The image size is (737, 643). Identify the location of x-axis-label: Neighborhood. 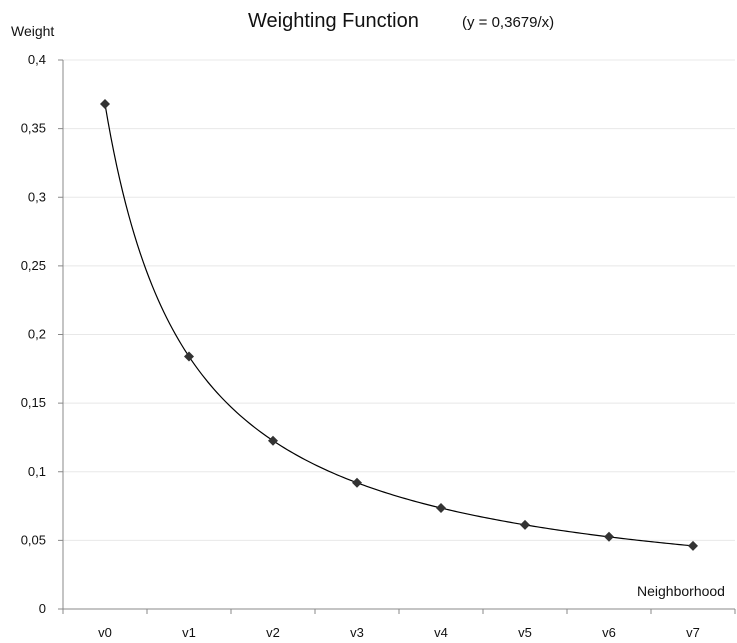
(681, 591).